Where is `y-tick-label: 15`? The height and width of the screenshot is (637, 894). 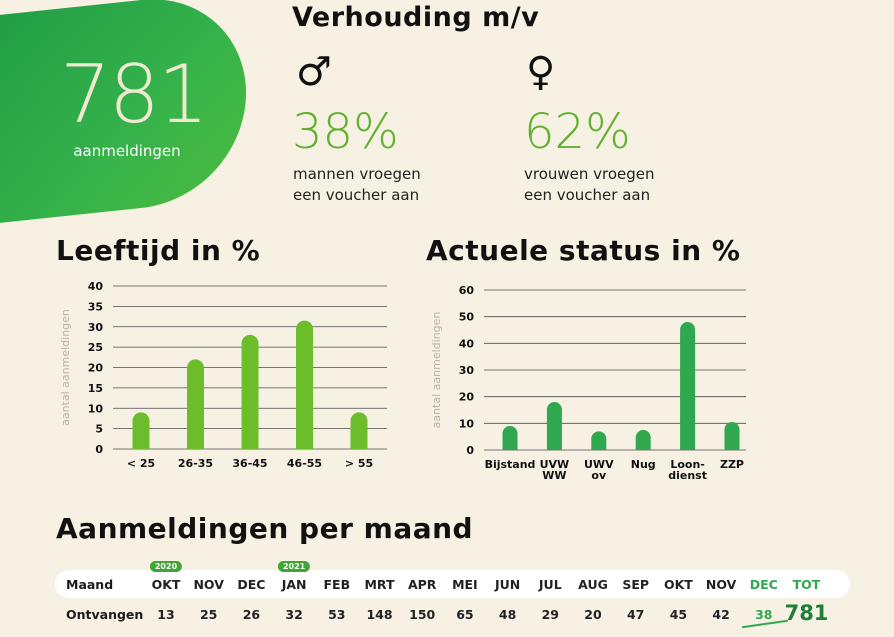
y-tick-label: 15 is located at coordinates (95, 388).